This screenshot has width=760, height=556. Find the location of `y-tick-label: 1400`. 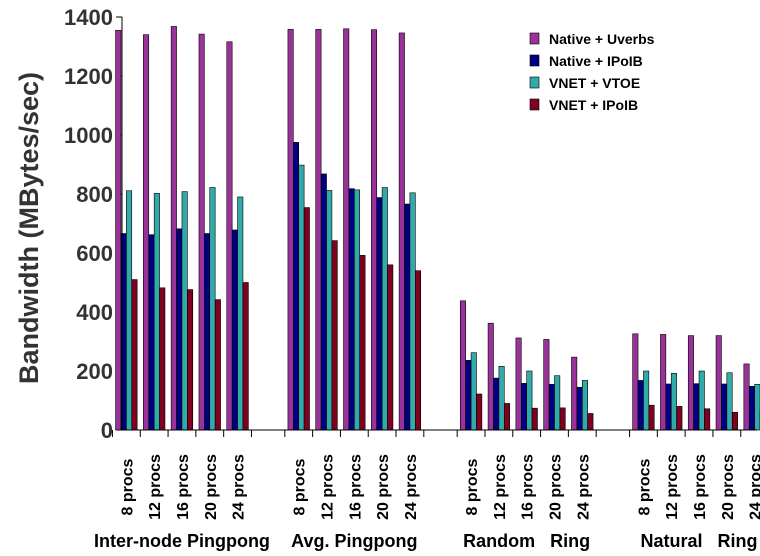

y-tick-label: 1400 is located at coordinates (88, 17).